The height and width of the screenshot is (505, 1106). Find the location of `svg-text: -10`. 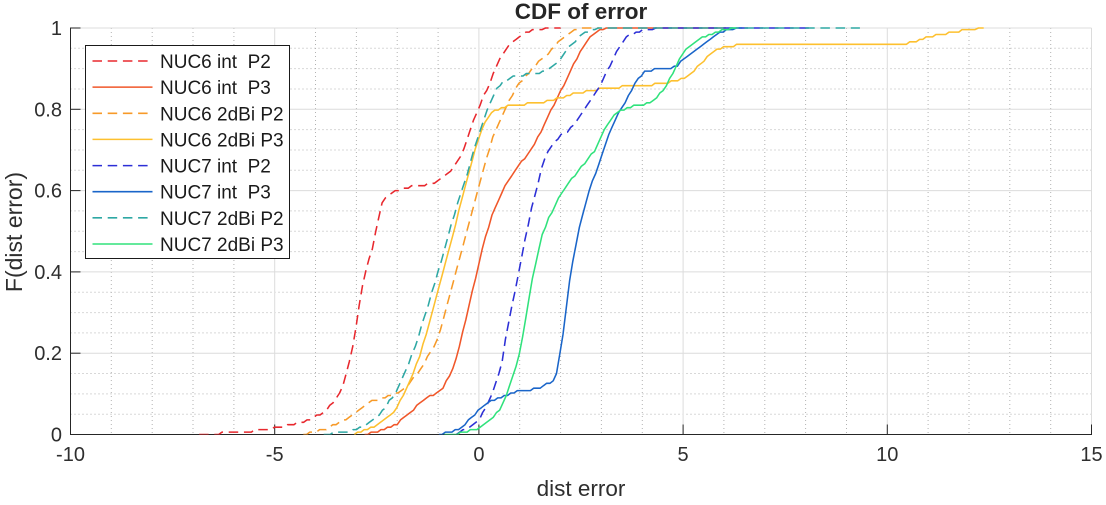

svg-text: -10 is located at coordinates (70, 455).